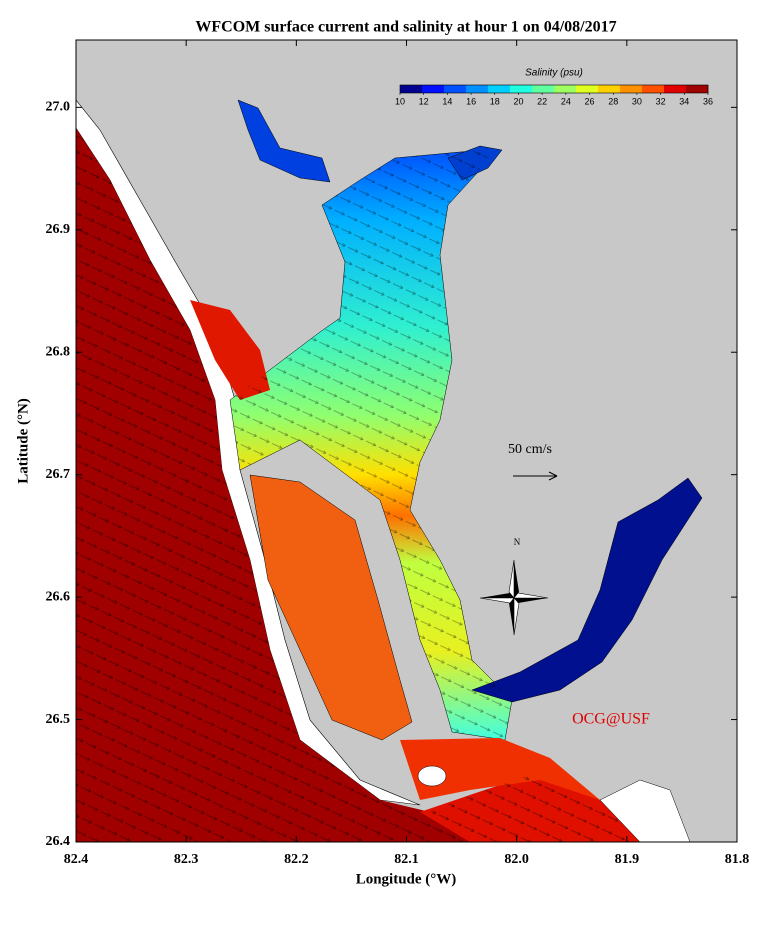 This screenshot has width=770, height=936. I want to click on north-label: N, so click(517, 542).